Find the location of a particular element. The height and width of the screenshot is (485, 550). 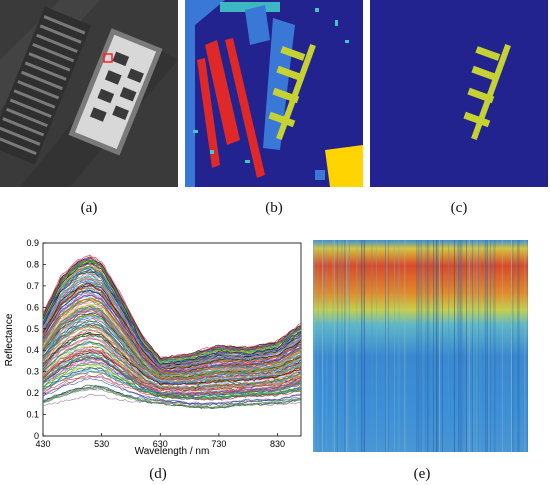

caption-a: (a) is located at coordinates (89, 208).